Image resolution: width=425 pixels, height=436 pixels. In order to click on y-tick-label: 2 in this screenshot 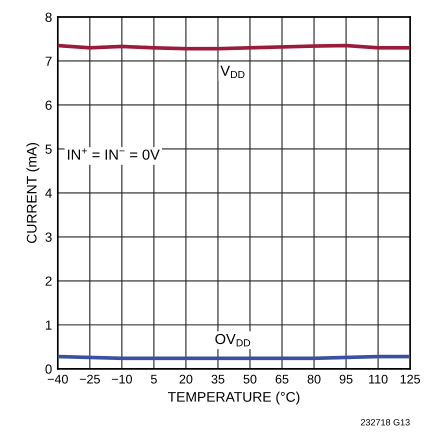, I will do `click(49, 281)`.